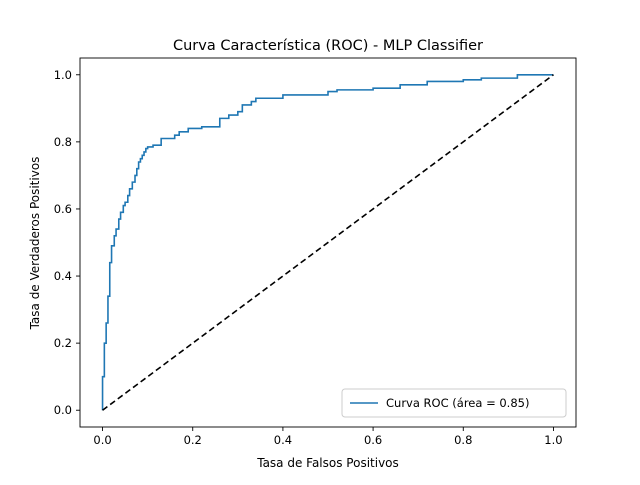 The width and height of the screenshot is (640, 485). What do you see at coordinates (102, 440) in the screenshot?
I see `x-tick-label: 0.0` at bounding box center [102, 440].